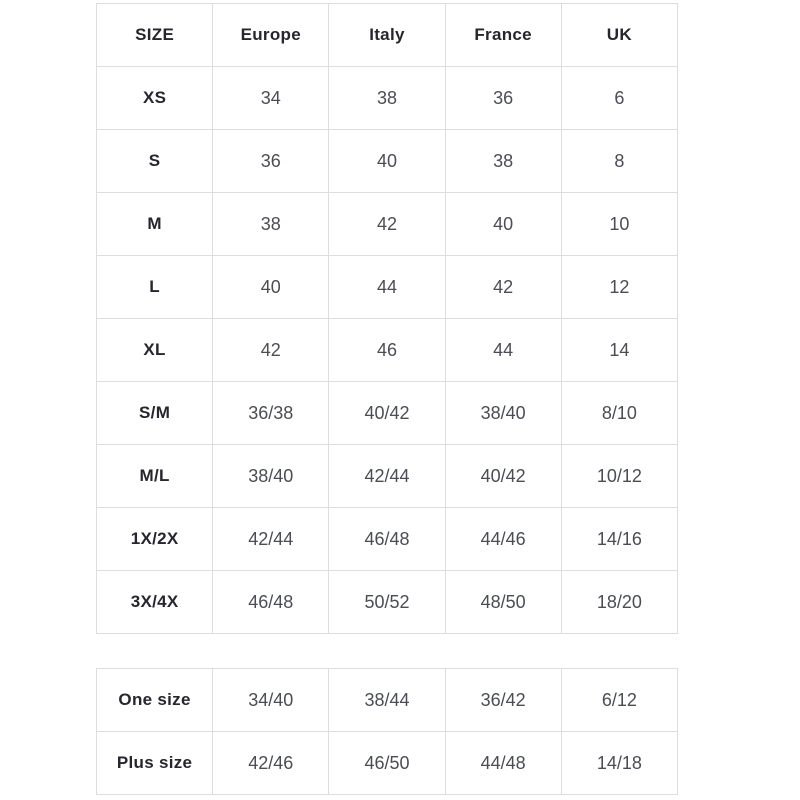 This screenshot has height=800, width=800. I want to click on value-cell: 12, so click(619, 287).